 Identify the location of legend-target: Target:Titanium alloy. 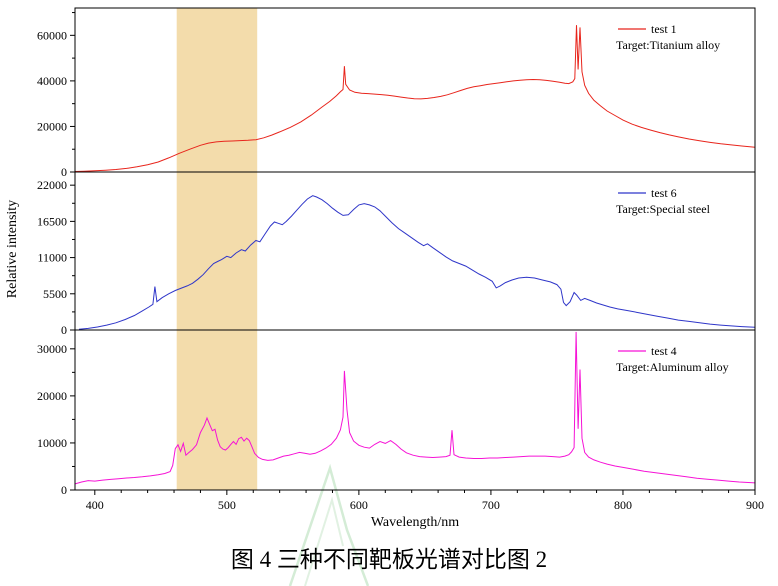
(668, 45).